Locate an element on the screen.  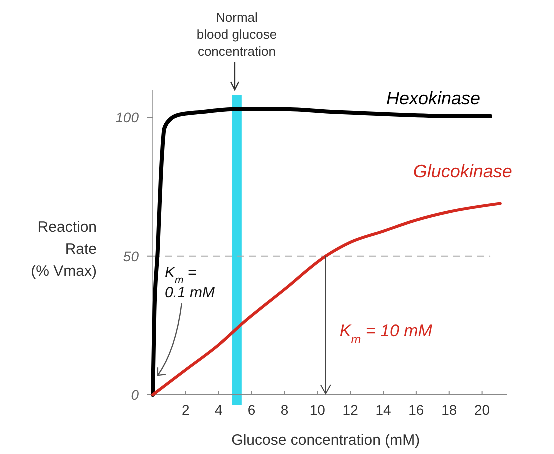
x-tick-label: 14 is located at coordinates (384, 410).